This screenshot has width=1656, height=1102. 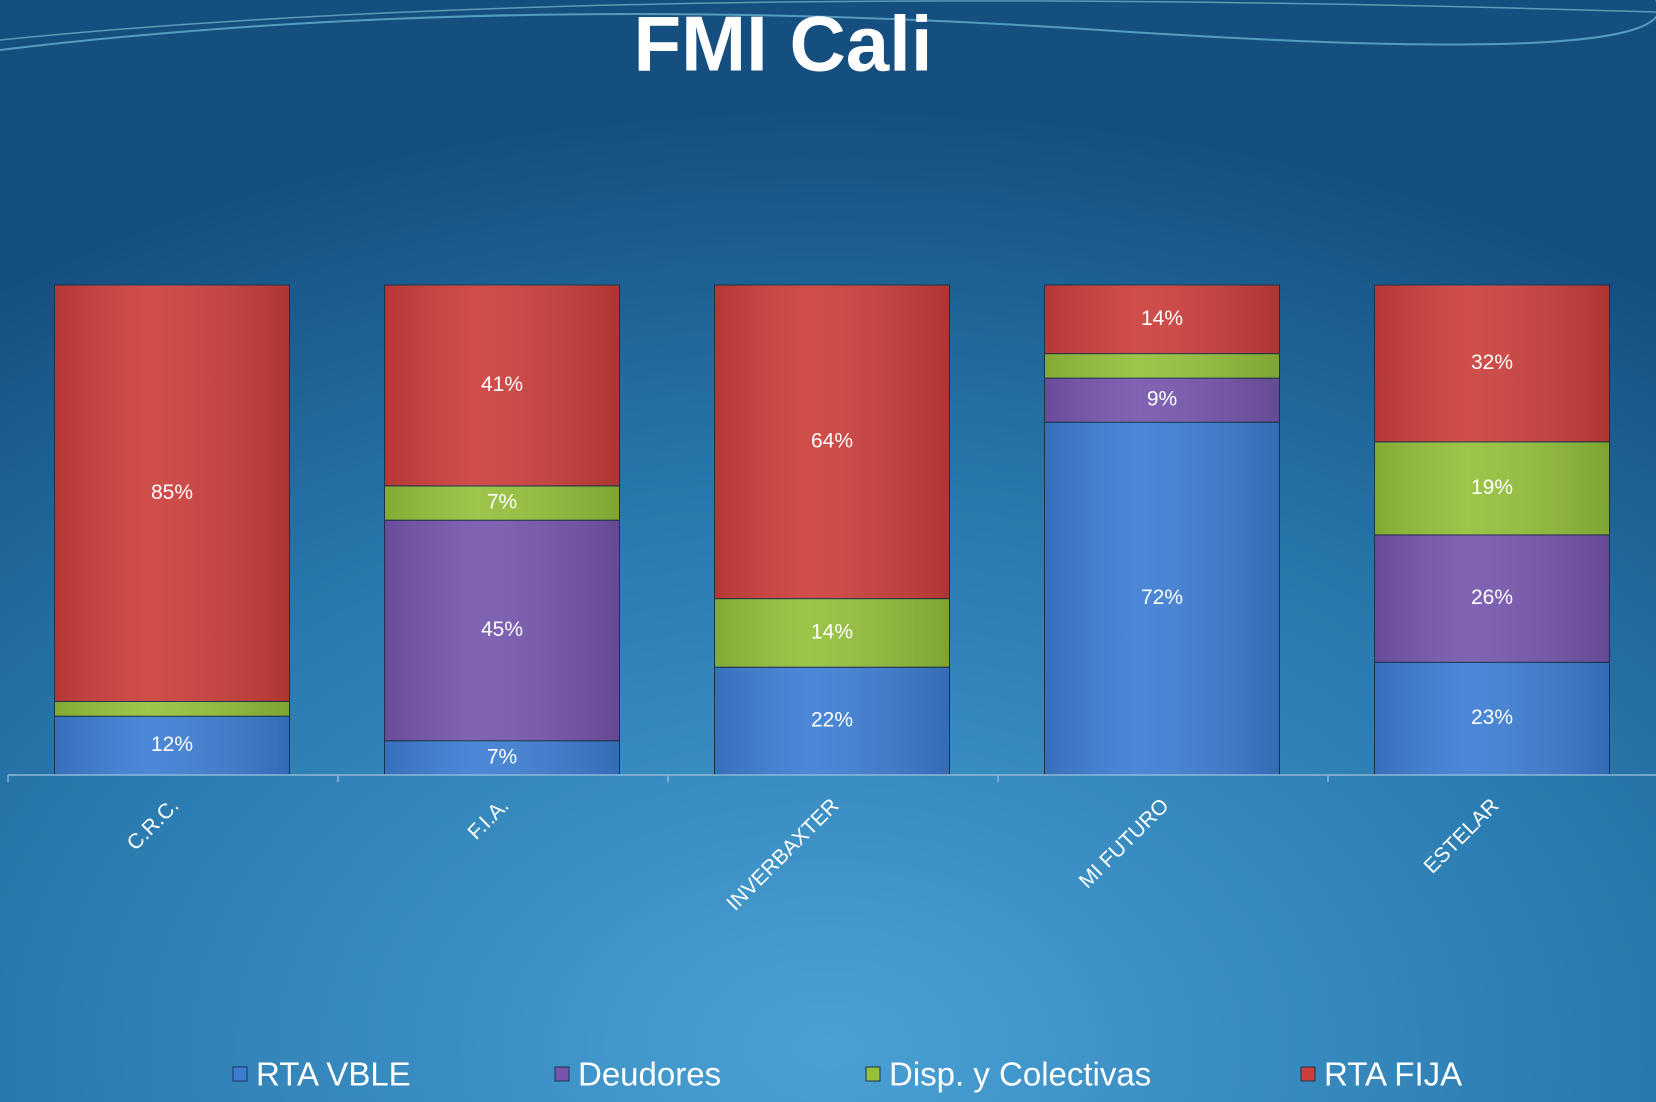 I want to click on data-label: 45%, so click(x=502, y=629).